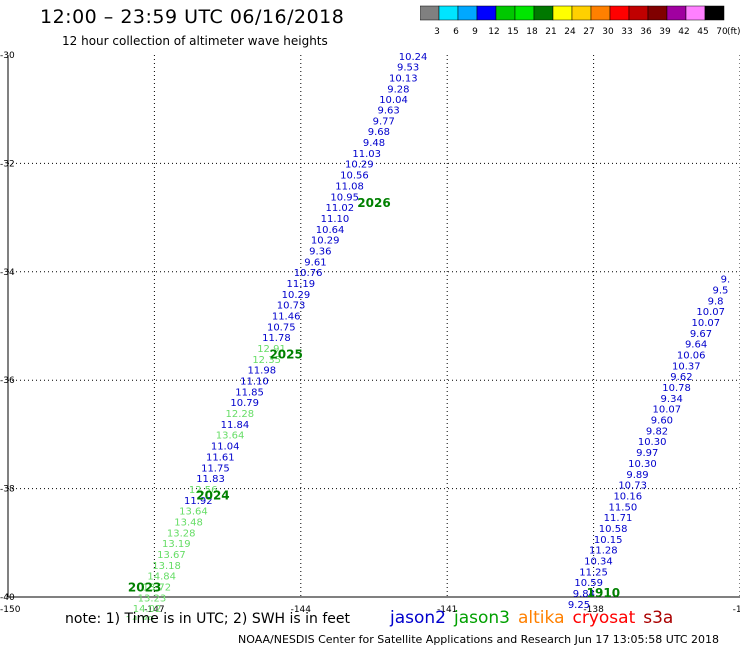  I want to click on x-tick-label: -138, so click(593, 610).